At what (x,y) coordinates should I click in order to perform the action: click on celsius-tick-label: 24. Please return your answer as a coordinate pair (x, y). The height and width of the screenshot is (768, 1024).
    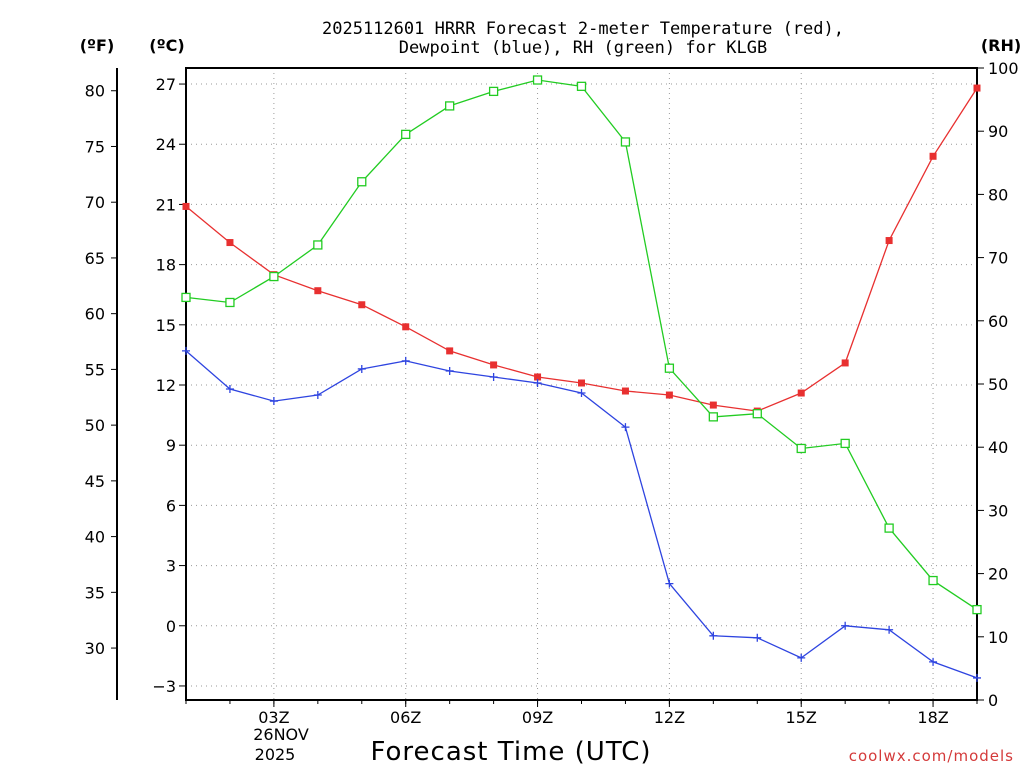
    Looking at the image, I should click on (166, 144).